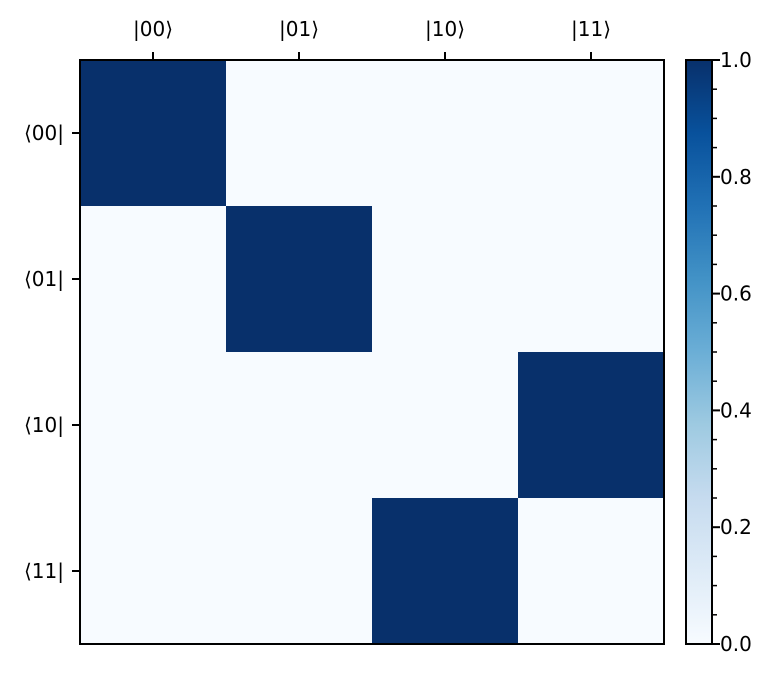  What do you see at coordinates (736, 60) in the screenshot?
I see `colorbar-tick-label: 1.0` at bounding box center [736, 60].